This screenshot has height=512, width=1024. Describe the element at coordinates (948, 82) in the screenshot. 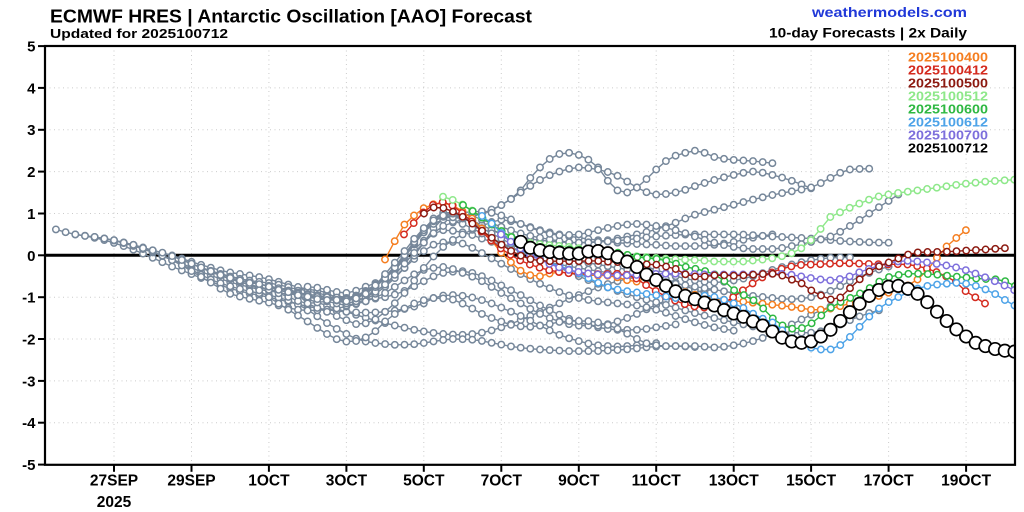

I see `svg-text: 2025100500` at that location.